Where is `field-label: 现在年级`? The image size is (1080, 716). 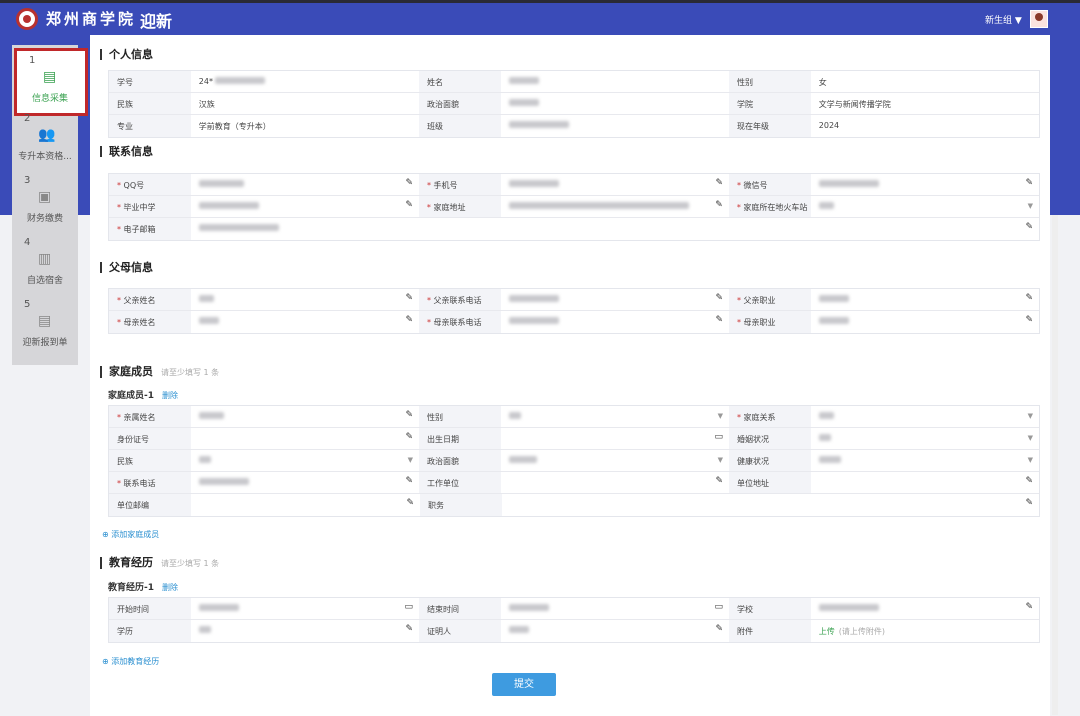 field-label: 现在年级 is located at coordinates (770, 126).